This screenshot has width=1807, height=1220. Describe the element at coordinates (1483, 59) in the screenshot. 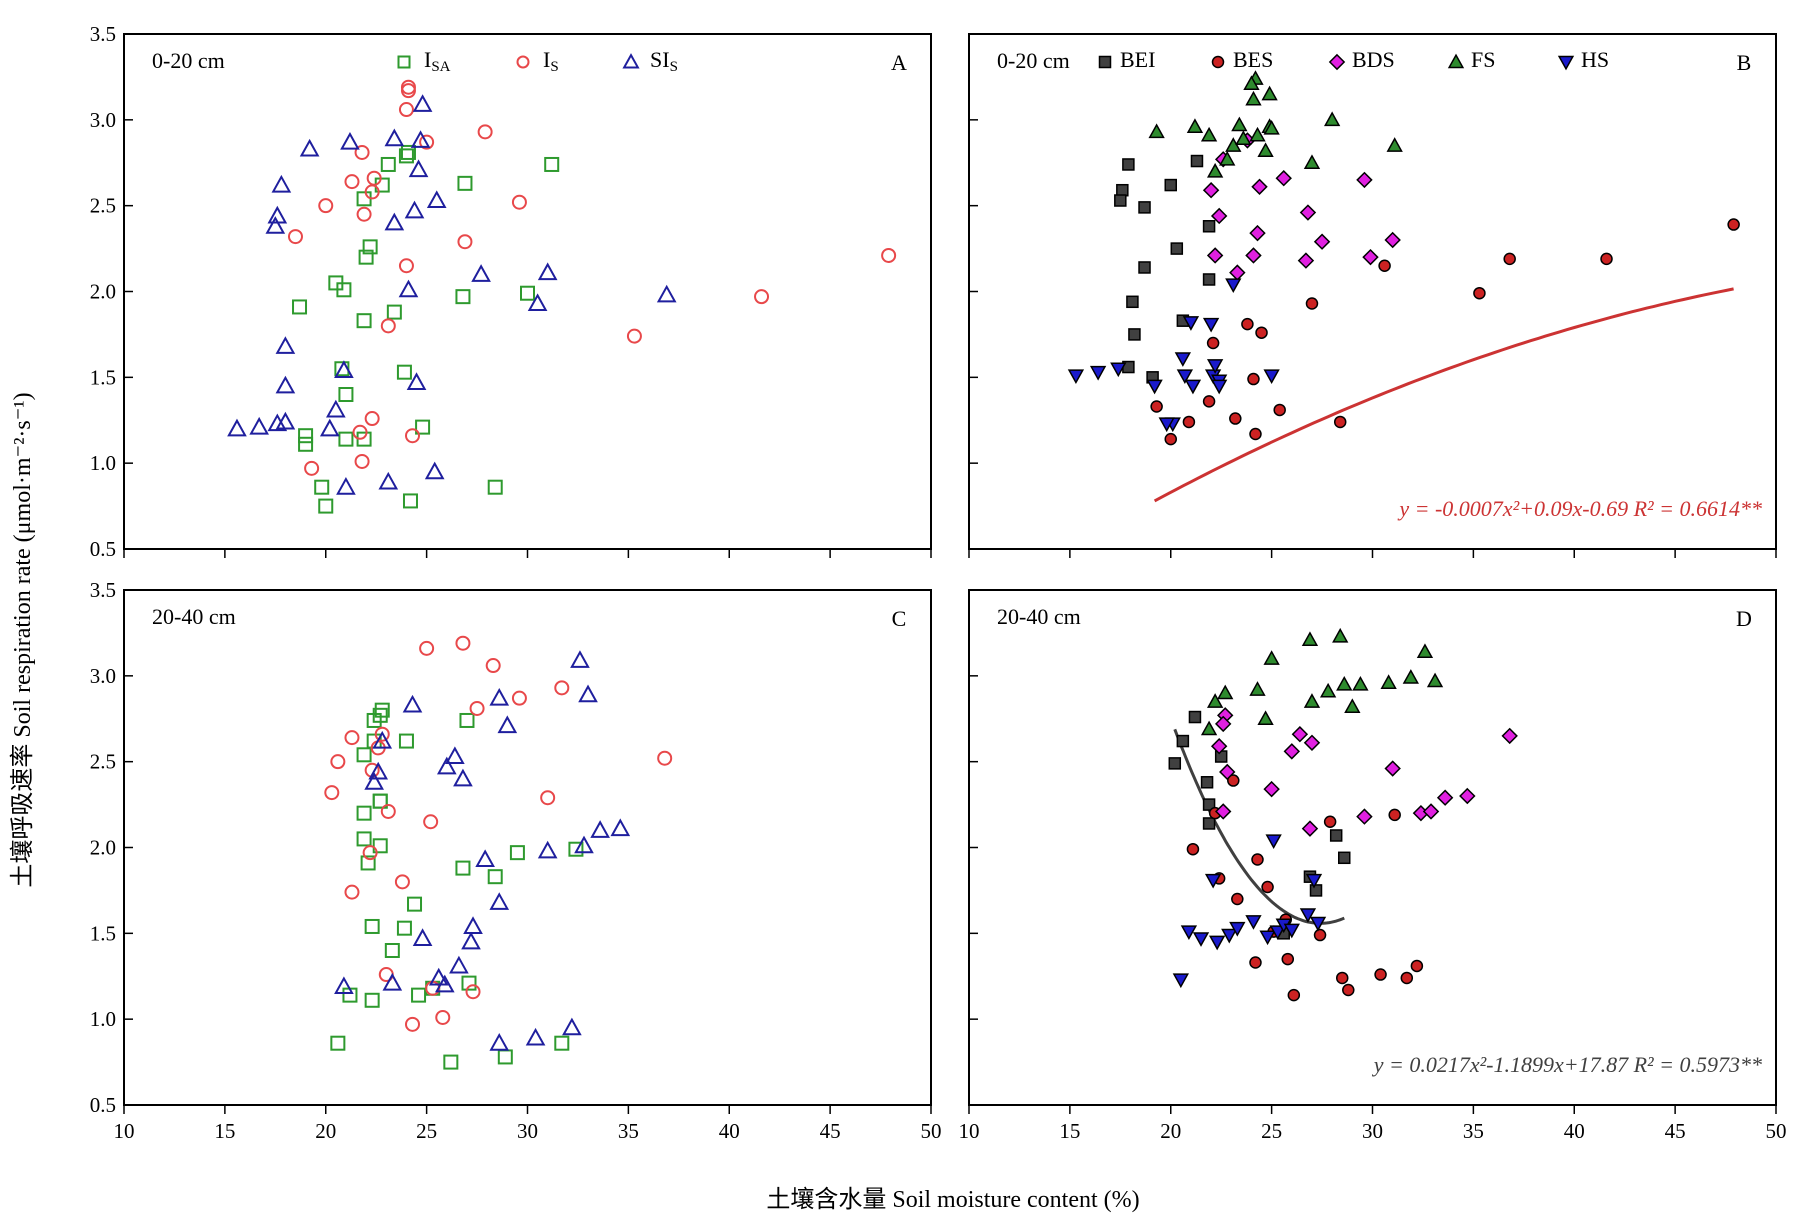

I see `legend-label-fs: FS` at that location.